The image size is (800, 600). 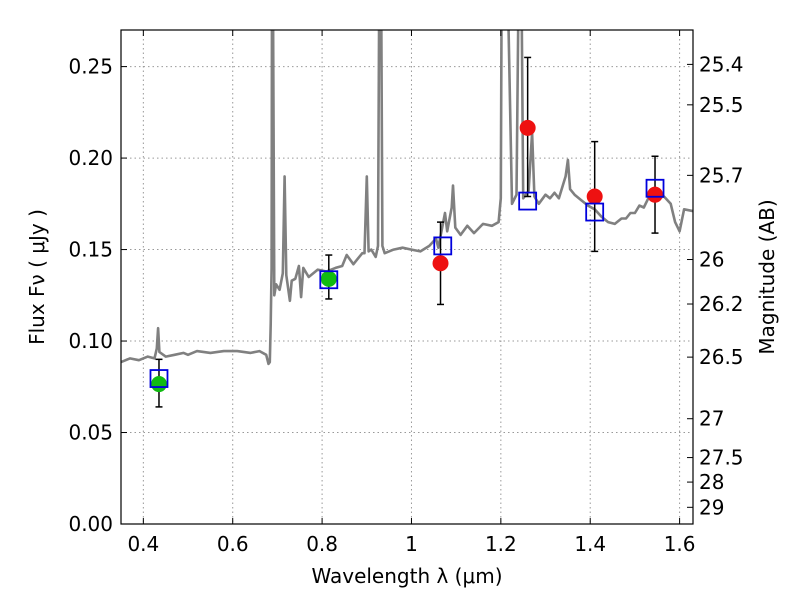 What do you see at coordinates (37, 277) in the screenshot?
I see `y-axis-label: Flux Fν ( μJy )` at bounding box center [37, 277].